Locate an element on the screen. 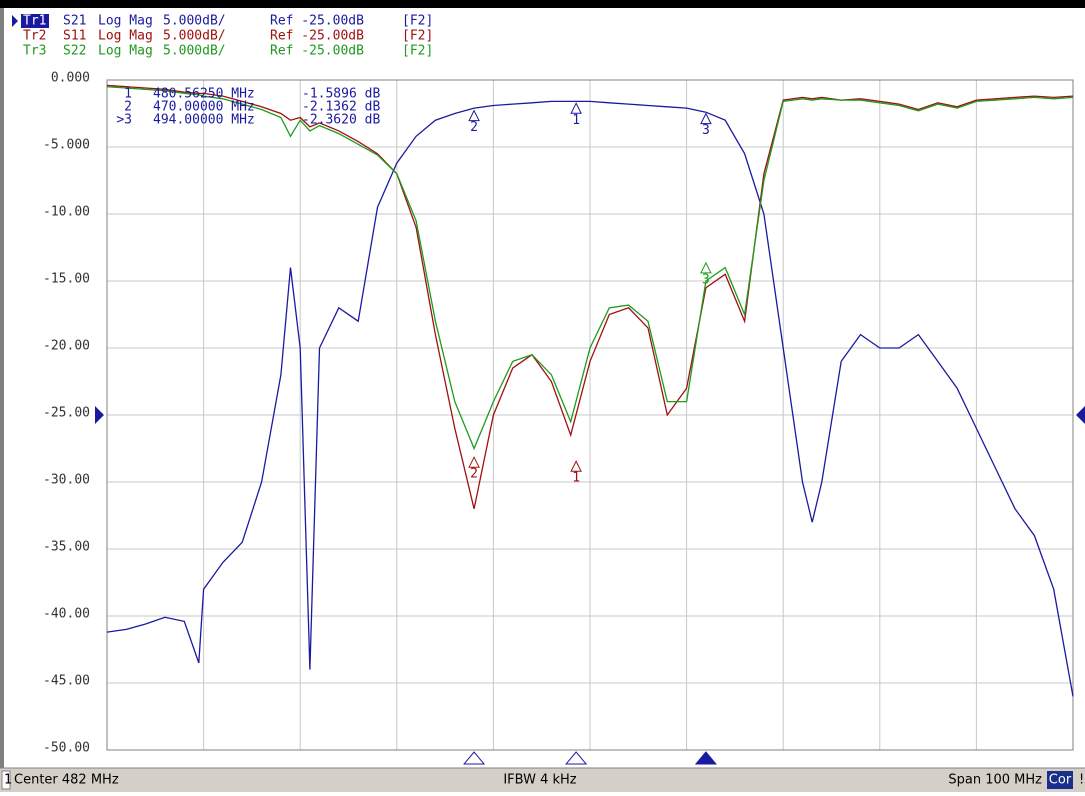  trace-param: S22 is located at coordinates (74, 51).